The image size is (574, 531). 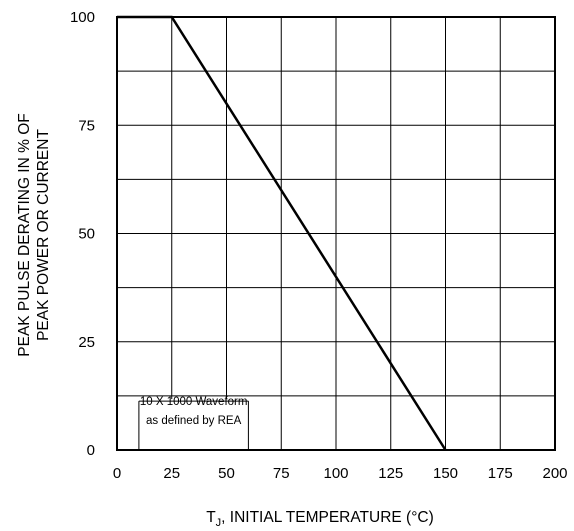 I want to click on x-tick-label: 50, so click(x=226, y=473).